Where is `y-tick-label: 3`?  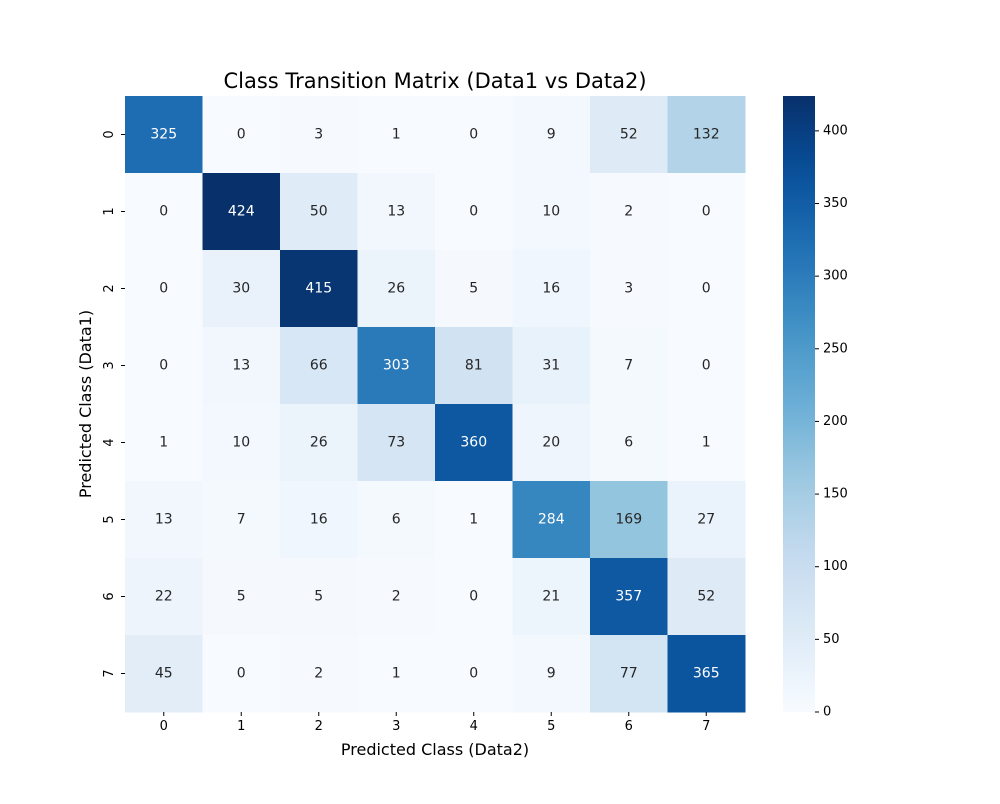
y-tick-label: 3 is located at coordinates (109, 365).